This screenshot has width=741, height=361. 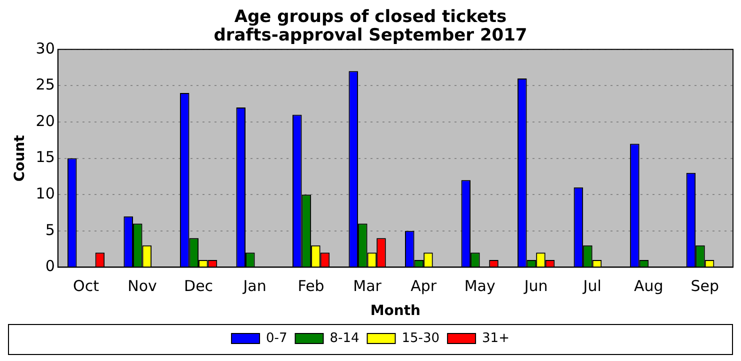 What do you see at coordinates (277, 338) in the screenshot?
I see `legend-label: 0-7` at bounding box center [277, 338].